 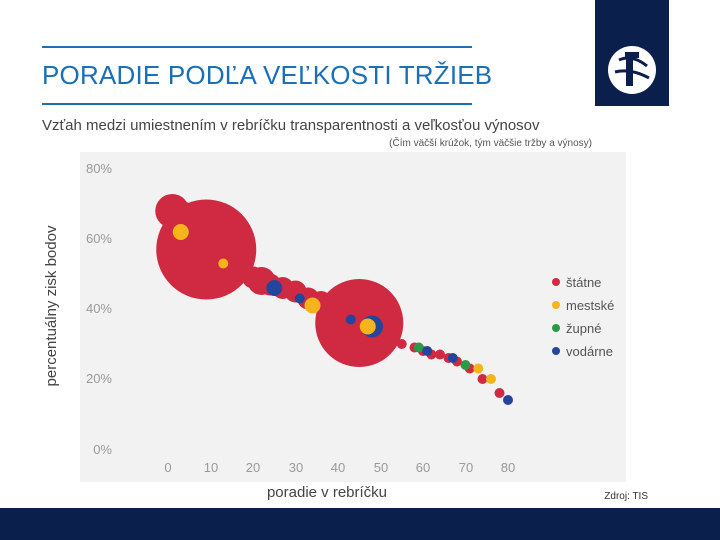 What do you see at coordinates (589, 351) in the screenshot?
I see `legend-label-vodarne: vodárne` at bounding box center [589, 351].